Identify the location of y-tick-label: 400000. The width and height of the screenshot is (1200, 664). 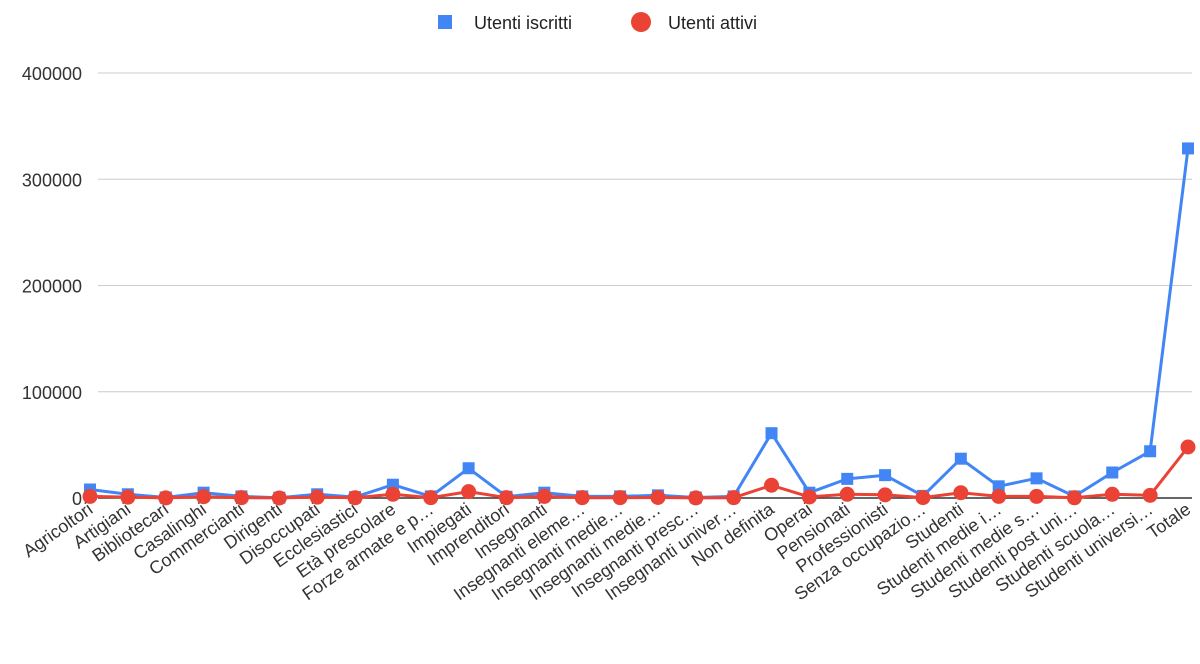
(52, 74).